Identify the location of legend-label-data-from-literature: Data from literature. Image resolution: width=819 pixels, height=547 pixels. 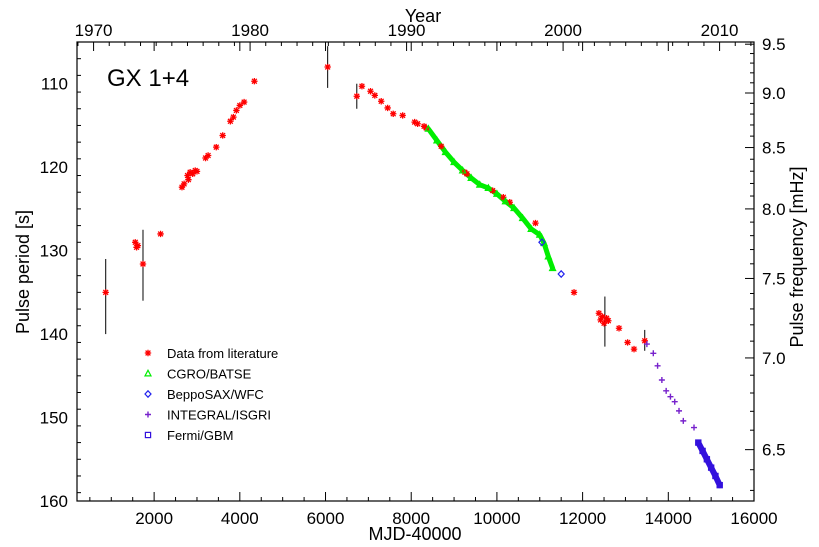
(222, 353).